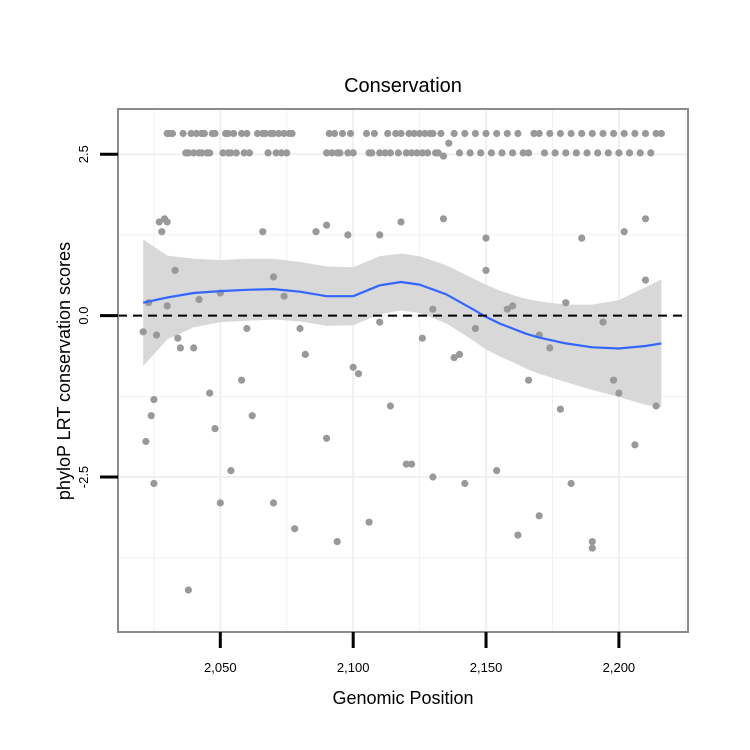  What do you see at coordinates (486, 667) in the screenshot?
I see `x-tick-label: 2,150` at bounding box center [486, 667].